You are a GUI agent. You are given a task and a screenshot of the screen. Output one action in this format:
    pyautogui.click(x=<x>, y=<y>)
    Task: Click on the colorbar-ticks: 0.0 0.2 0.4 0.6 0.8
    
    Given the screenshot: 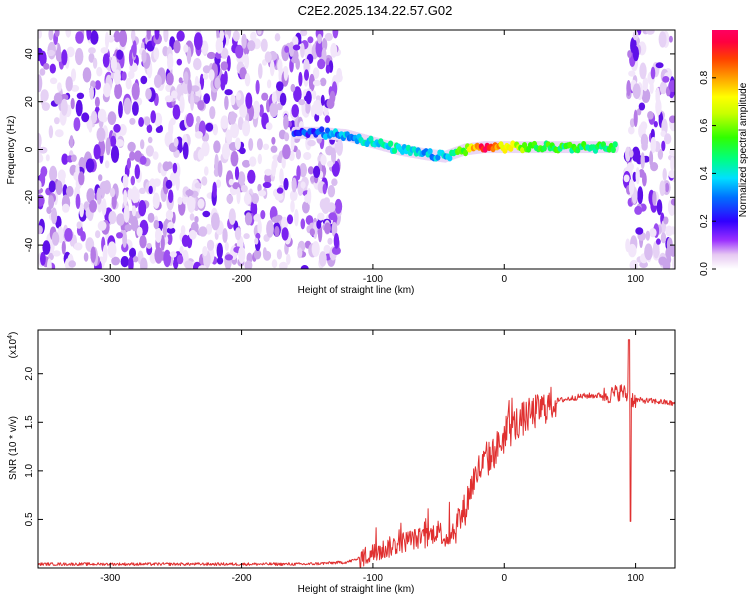 What is the action you would take?
    pyautogui.click(x=707, y=173)
    